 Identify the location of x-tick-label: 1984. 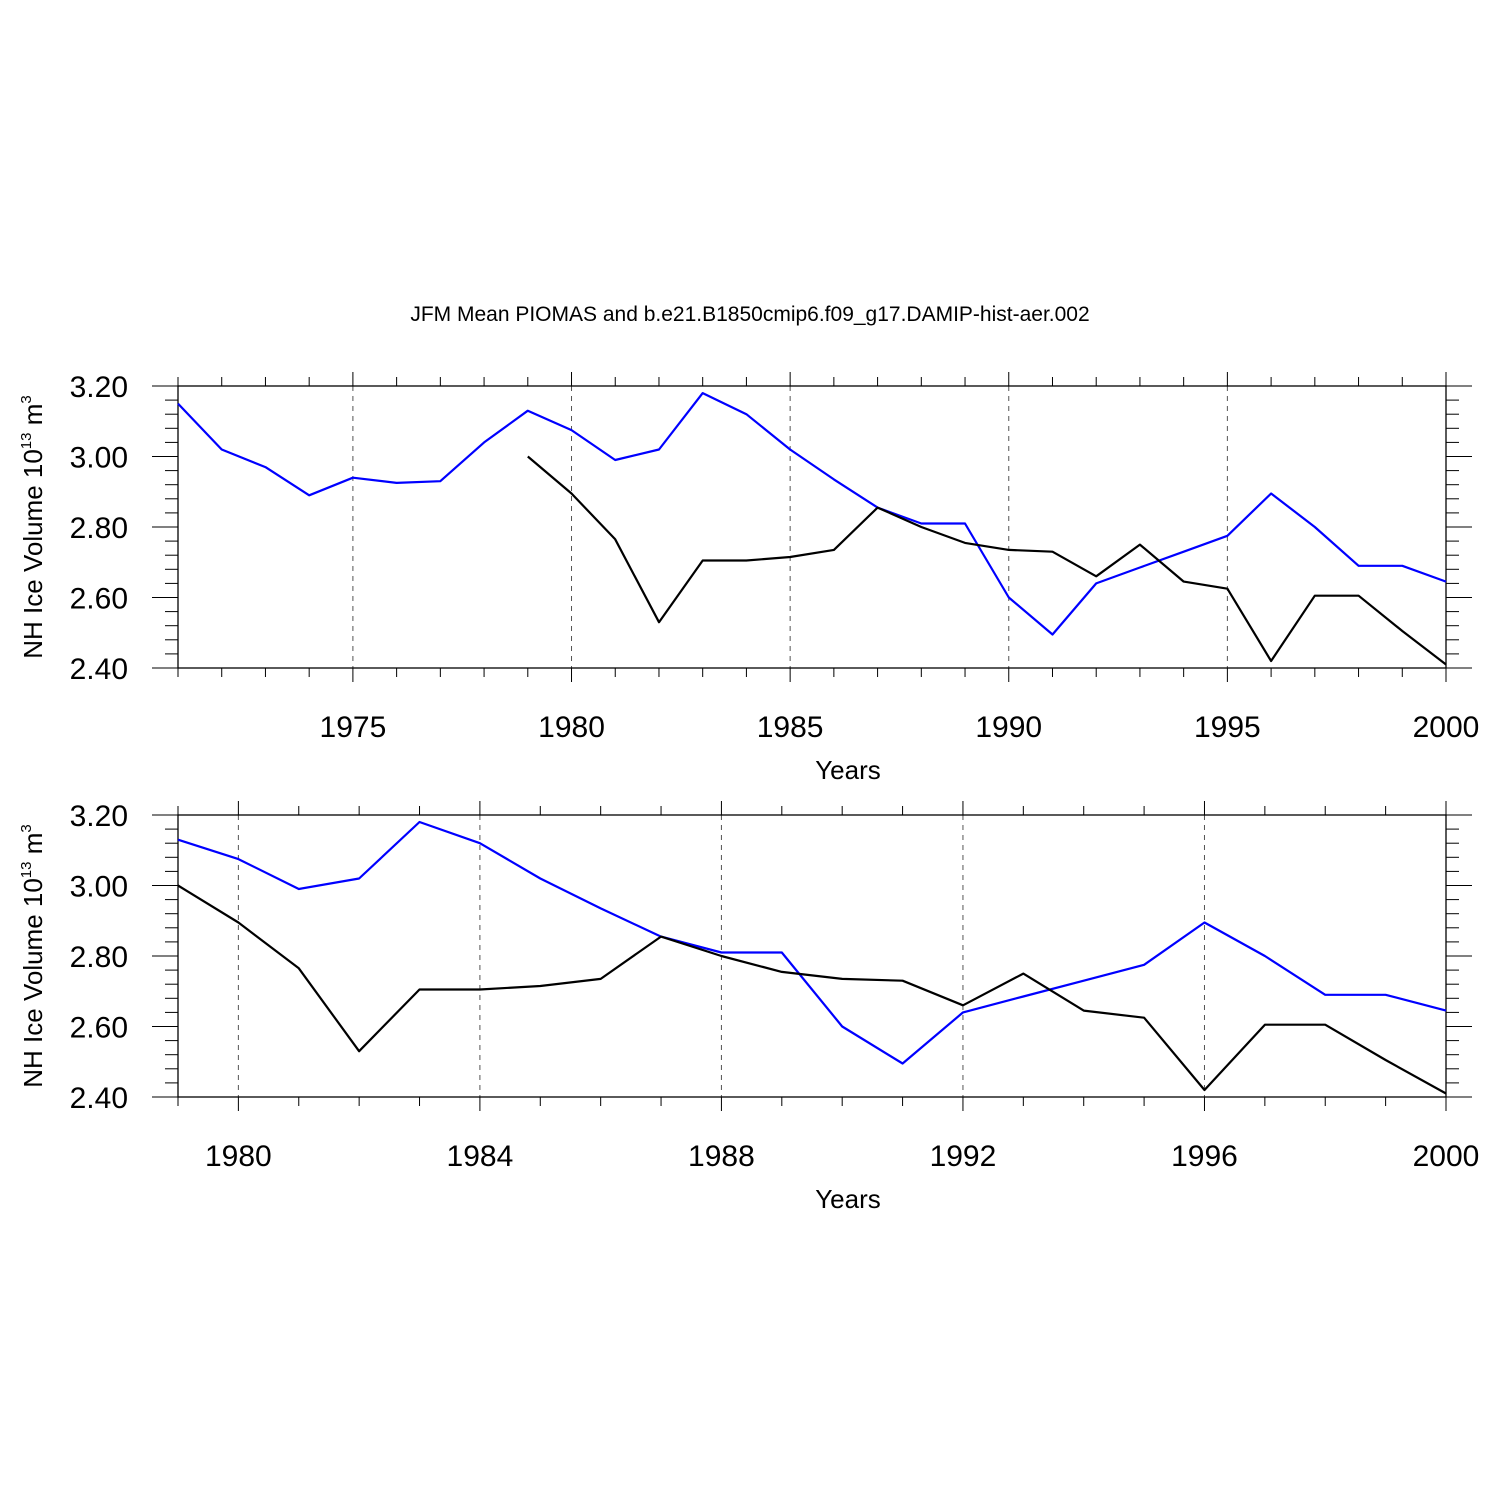
(480, 1156).